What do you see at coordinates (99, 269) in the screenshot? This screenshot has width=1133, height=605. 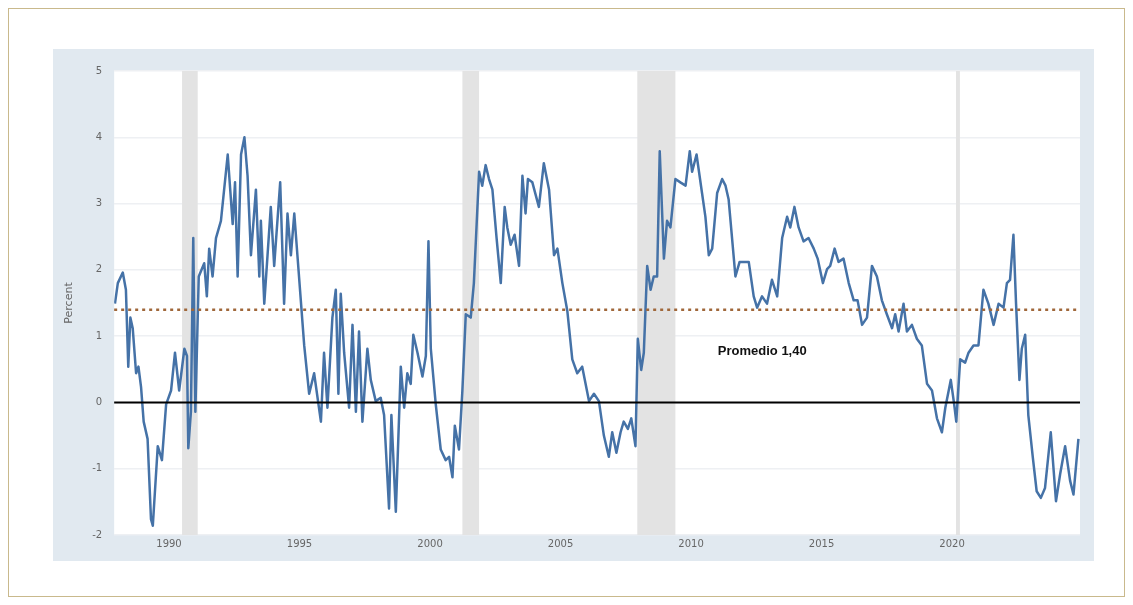 I see `y-tick-label: 2` at bounding box center [99, 269].